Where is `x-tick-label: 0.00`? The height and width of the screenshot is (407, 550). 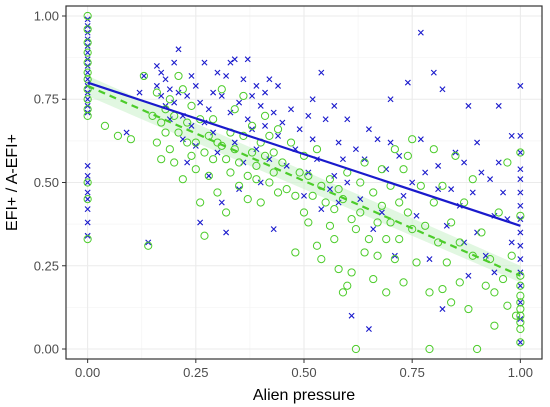 x-tick-label: 0.00 is located at coordinates (87, 372).